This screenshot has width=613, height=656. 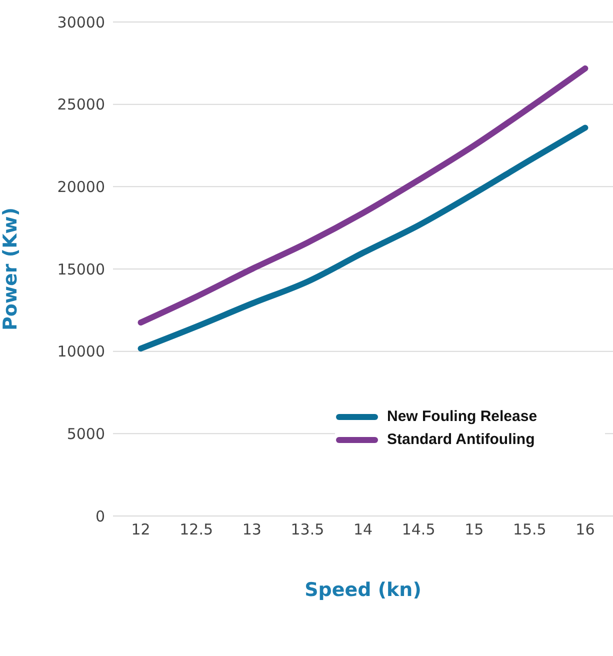 I want to click on x-axis-title: Speed (kn), so click(x=363, y=590).